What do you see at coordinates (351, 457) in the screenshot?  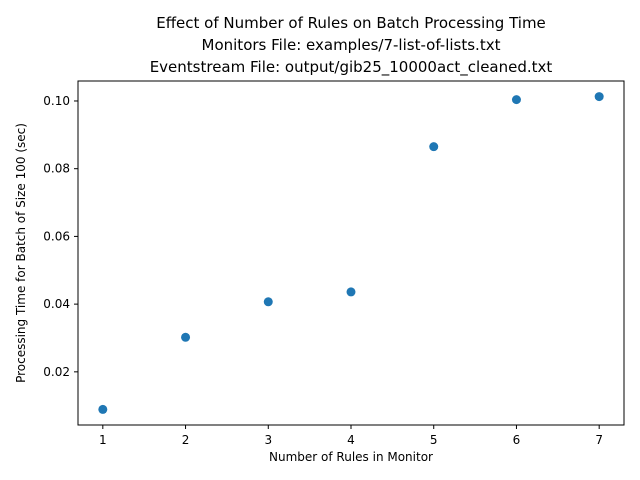 I see `x-axis-label: Number of Rules in Monitor` at bounding box center [351, 457].